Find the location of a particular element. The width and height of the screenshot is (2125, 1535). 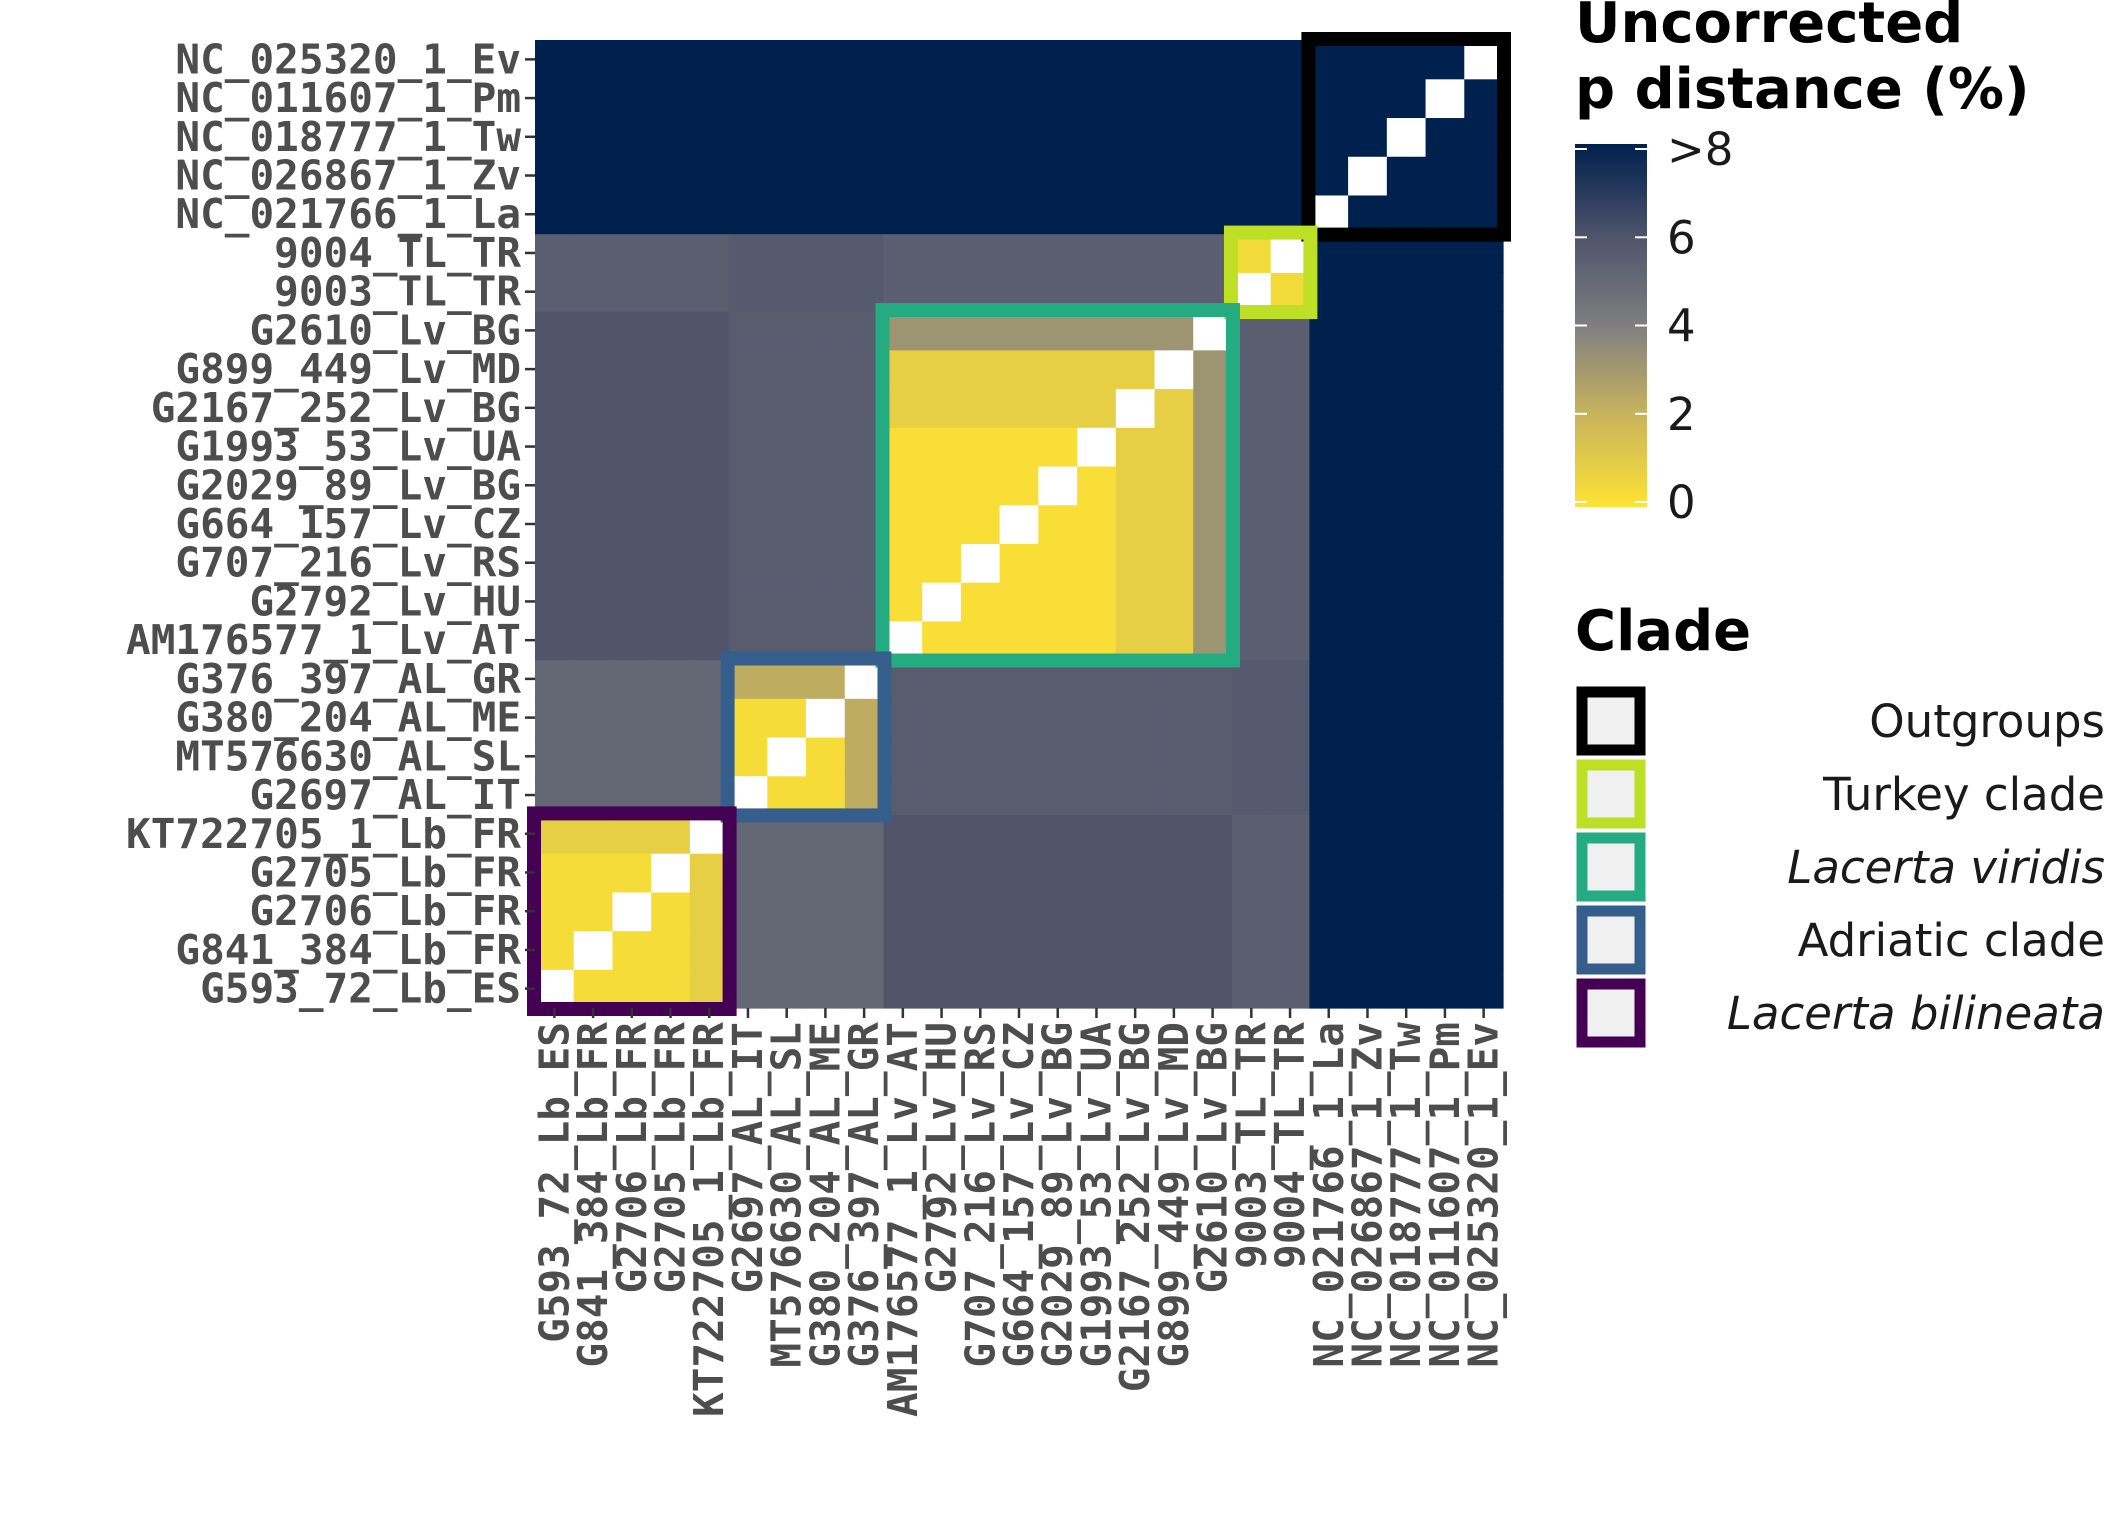

clade-box-al is located at coordinates (806, 737).